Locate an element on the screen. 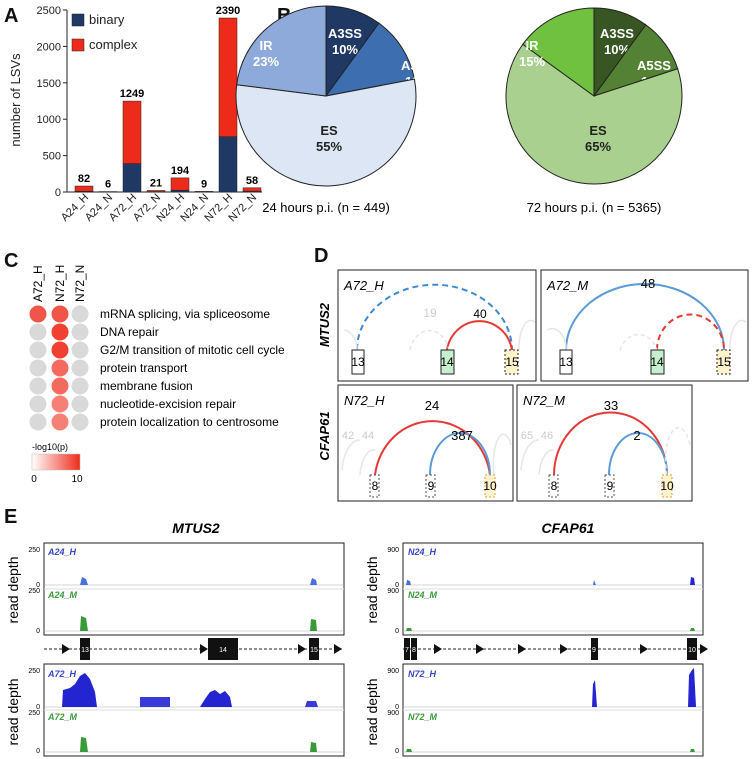  e-exon-label: 9 is located at coordinates (594, 650).